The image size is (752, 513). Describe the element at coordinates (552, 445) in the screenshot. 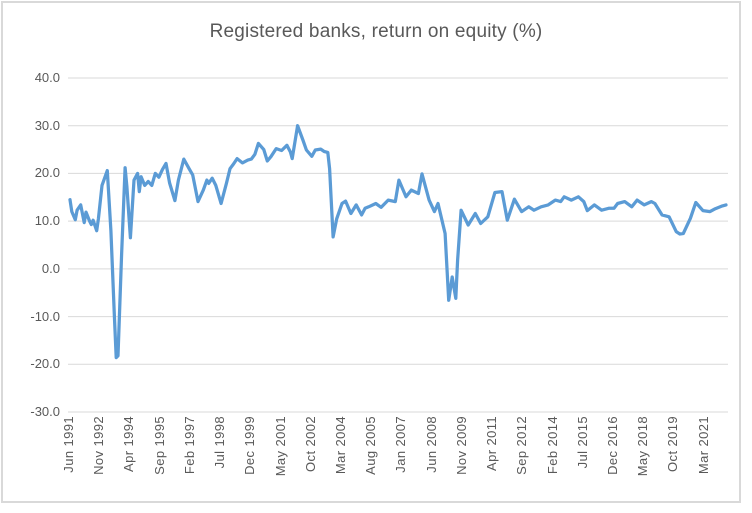

I see `x-tick-label: Feb 2014` at that location.